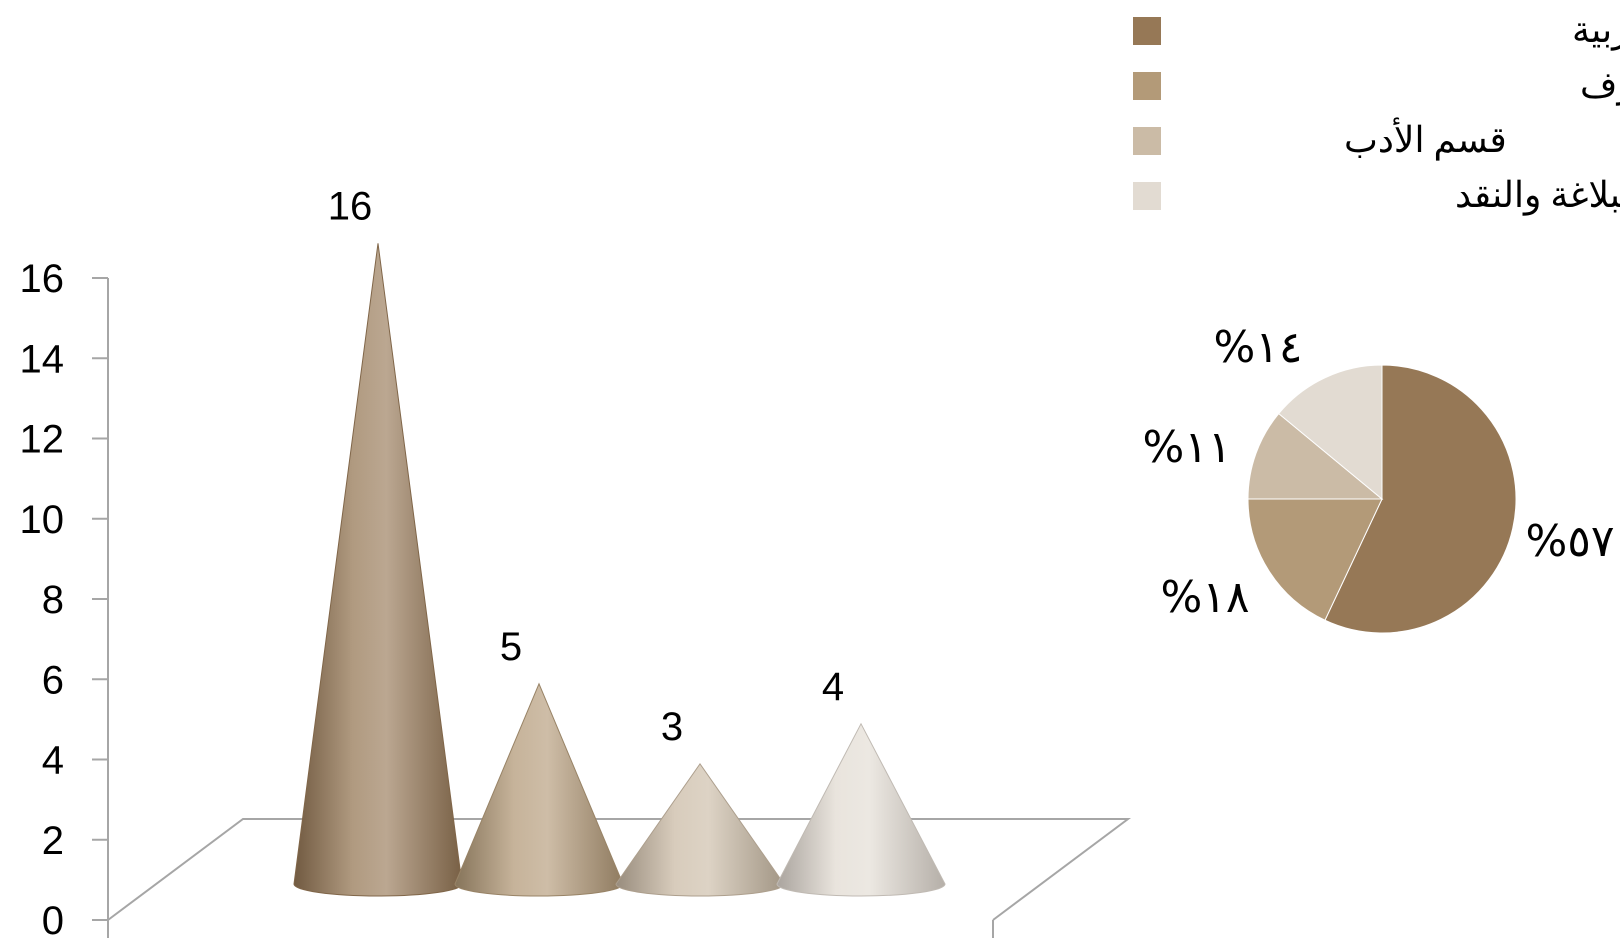 This screenshot has width=1620, height=943. What do you see at coordinates (42, 440) in the screenshot?
I see `y-tick-label: 12` at bounding box center [42, 440].